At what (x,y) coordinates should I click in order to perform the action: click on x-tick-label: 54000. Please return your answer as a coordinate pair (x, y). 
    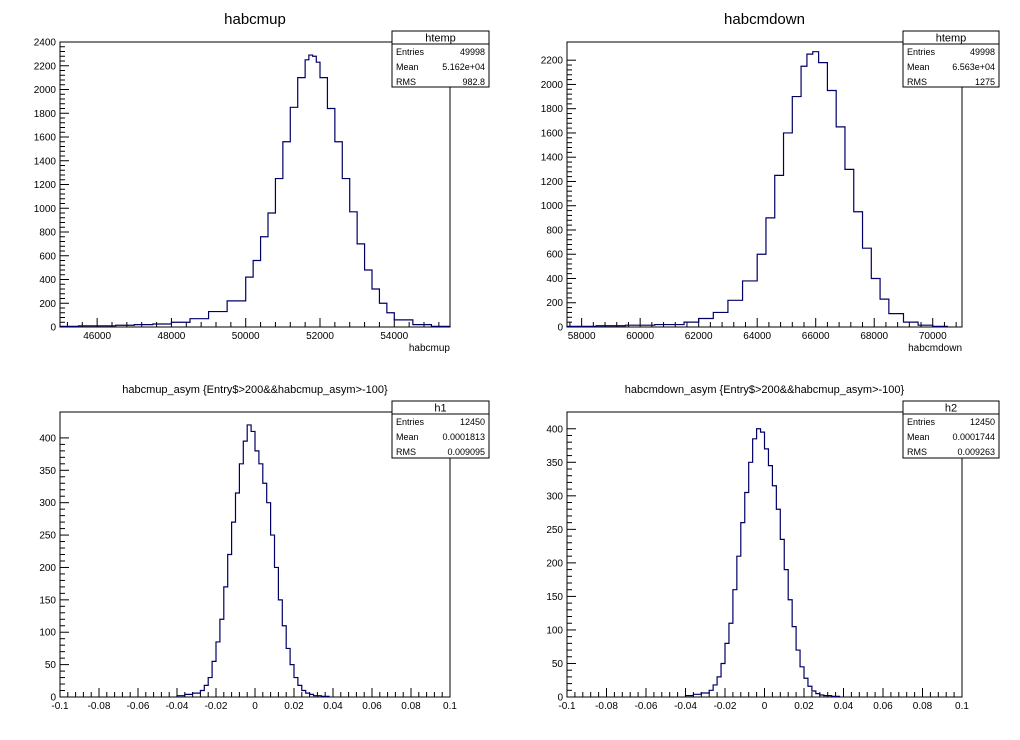
    Looking at the image, I should click on (394, 336).